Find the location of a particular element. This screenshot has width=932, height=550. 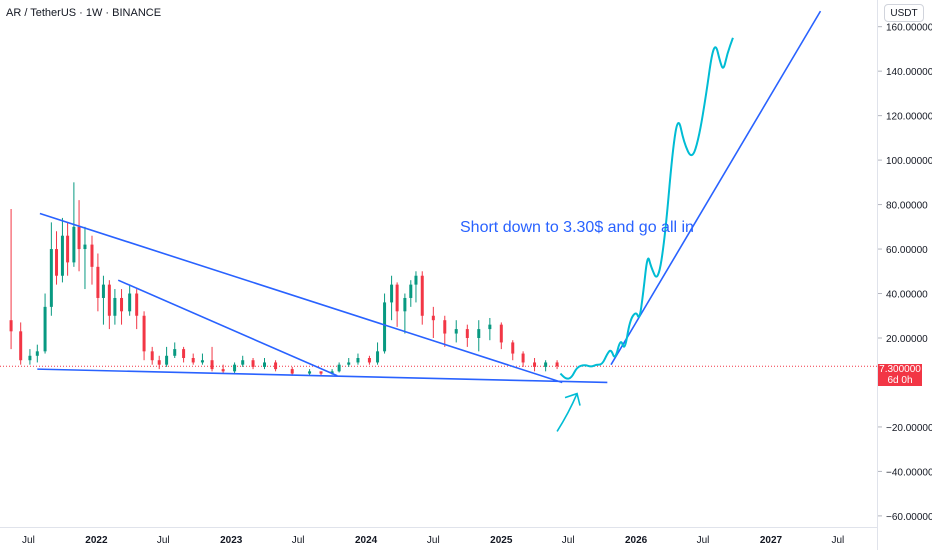

time-axis-divider is located at coordinates (438, 527).